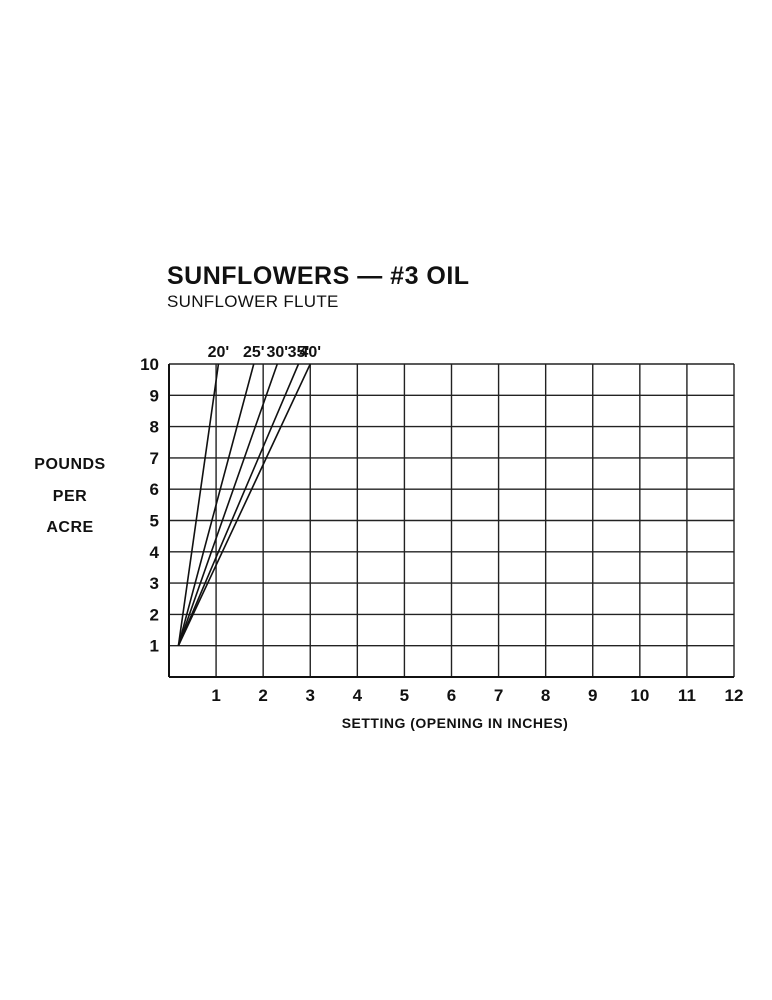 The image size is (772, 1000). I want to click on x-tick-label-2: 2, so click(262, 695).